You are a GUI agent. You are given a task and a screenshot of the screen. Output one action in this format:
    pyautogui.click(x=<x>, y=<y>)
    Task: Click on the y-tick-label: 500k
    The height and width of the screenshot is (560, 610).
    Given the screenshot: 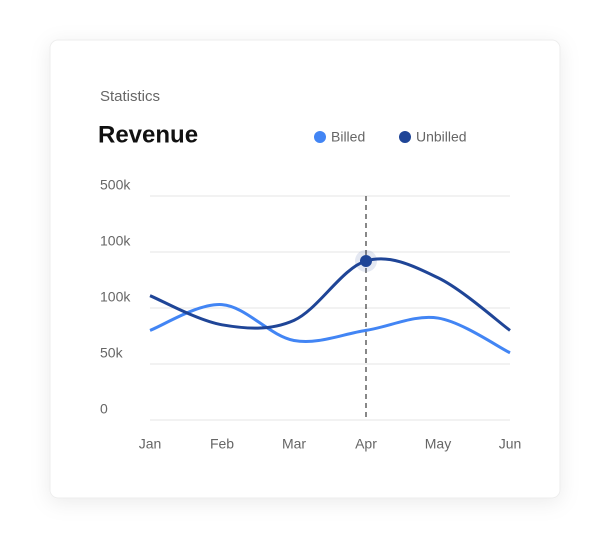 What is the action you would take?
    pyautogui.click(x=115, y=185)
    